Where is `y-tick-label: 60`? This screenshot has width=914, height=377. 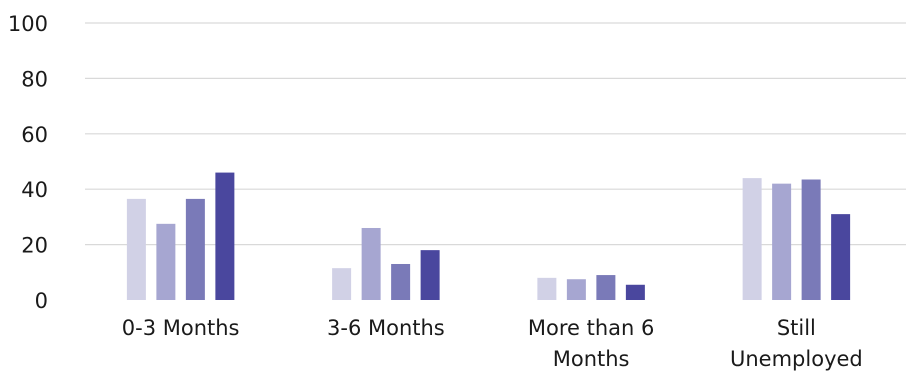 y-tick-label: 60 is located at coordinates (34, 135).